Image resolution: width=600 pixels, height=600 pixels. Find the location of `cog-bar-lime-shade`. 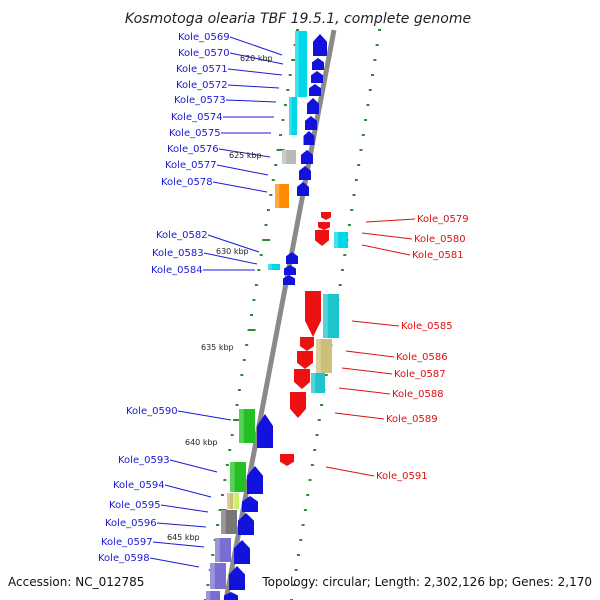

cog-bar-lime-shade is located at coordinates (234, 501).